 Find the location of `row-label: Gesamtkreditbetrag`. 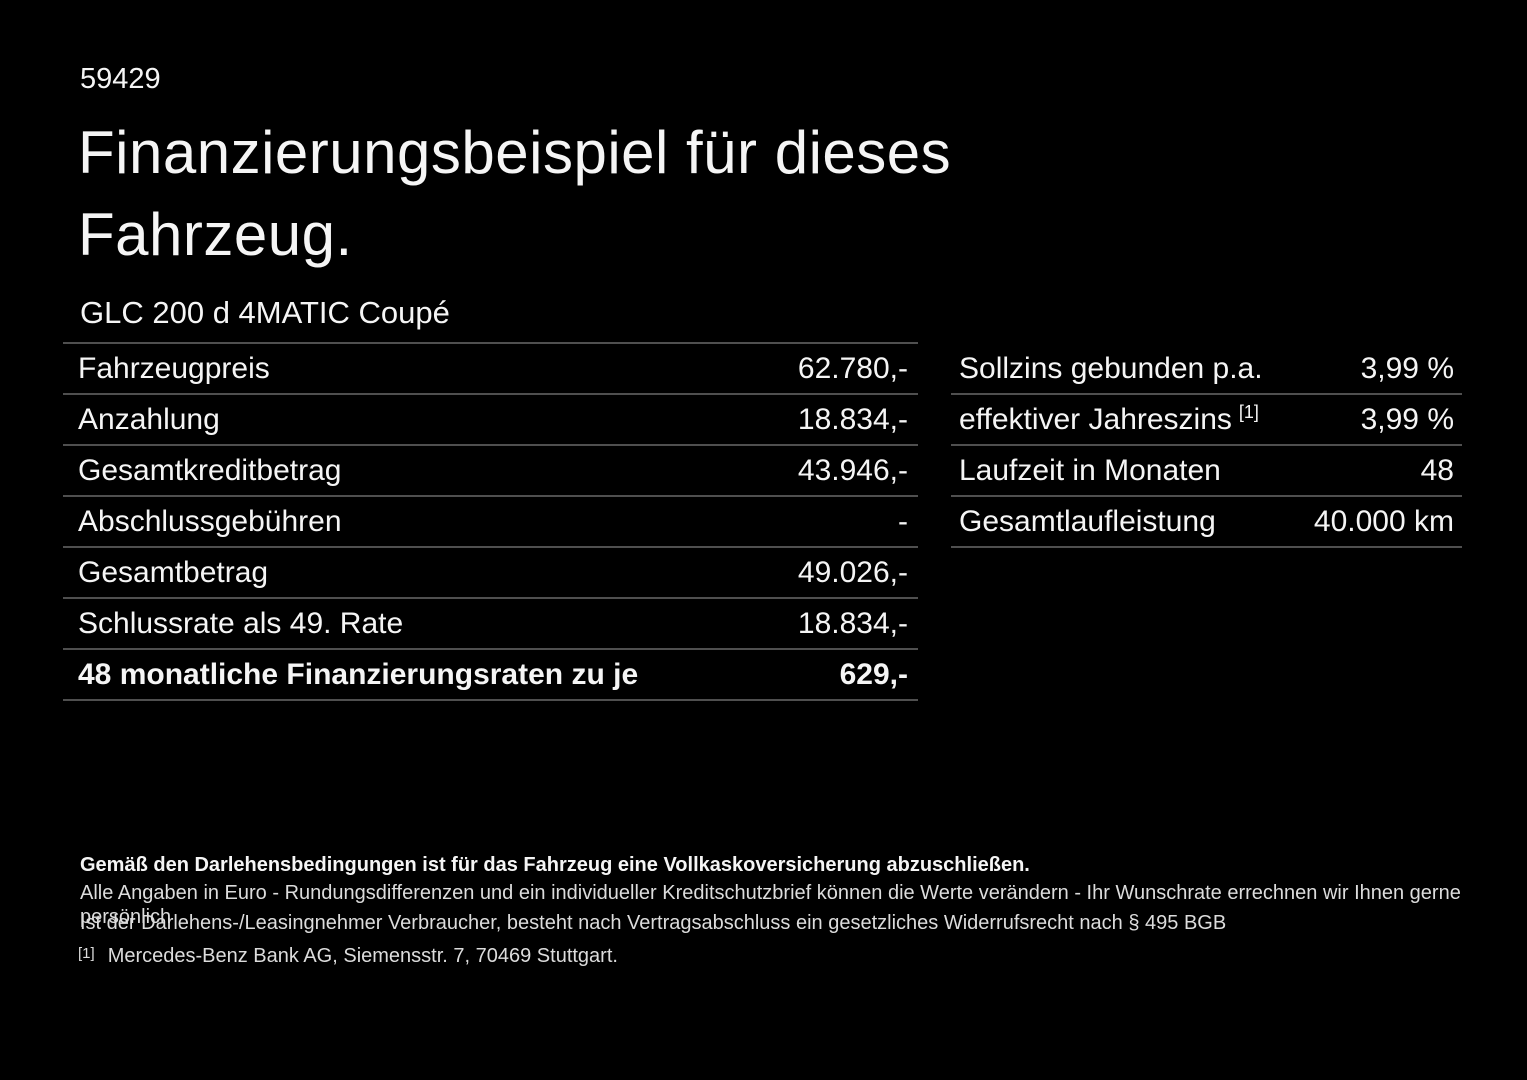

row-label: Gesamtkreditbetrag is located at coordinates (210, 470).